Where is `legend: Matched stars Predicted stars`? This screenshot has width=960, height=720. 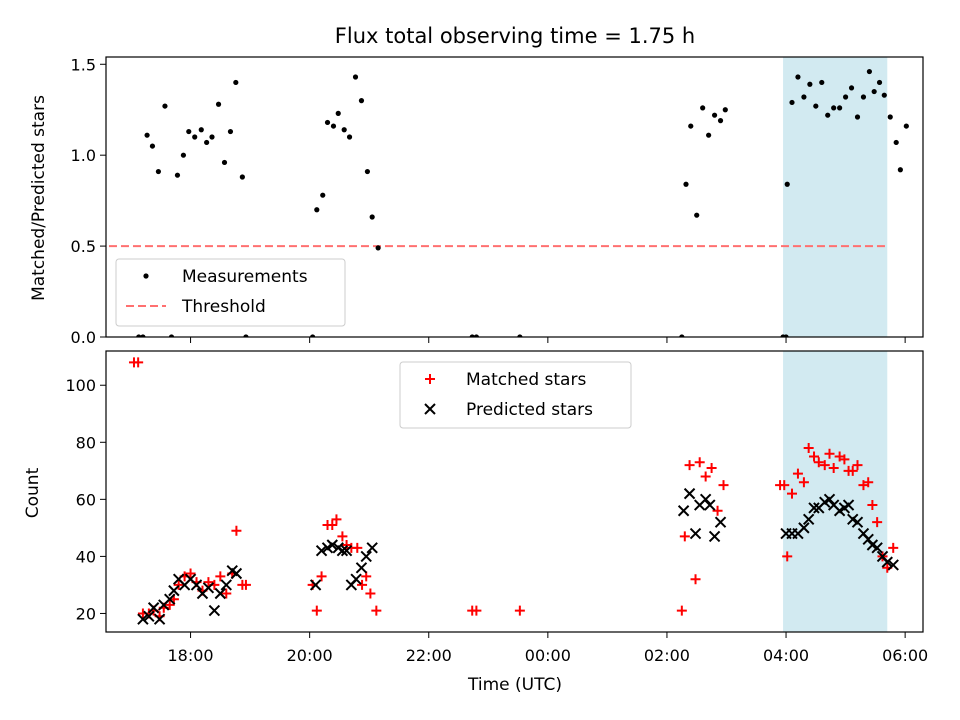 legend: Matched stars Predicted stars is located at coordinates (515, 395).